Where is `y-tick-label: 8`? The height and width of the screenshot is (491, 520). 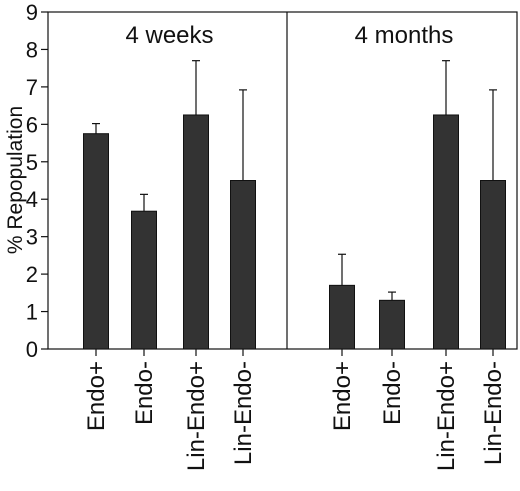
y-tick-label: 8 is located at coordinates (32, 49).